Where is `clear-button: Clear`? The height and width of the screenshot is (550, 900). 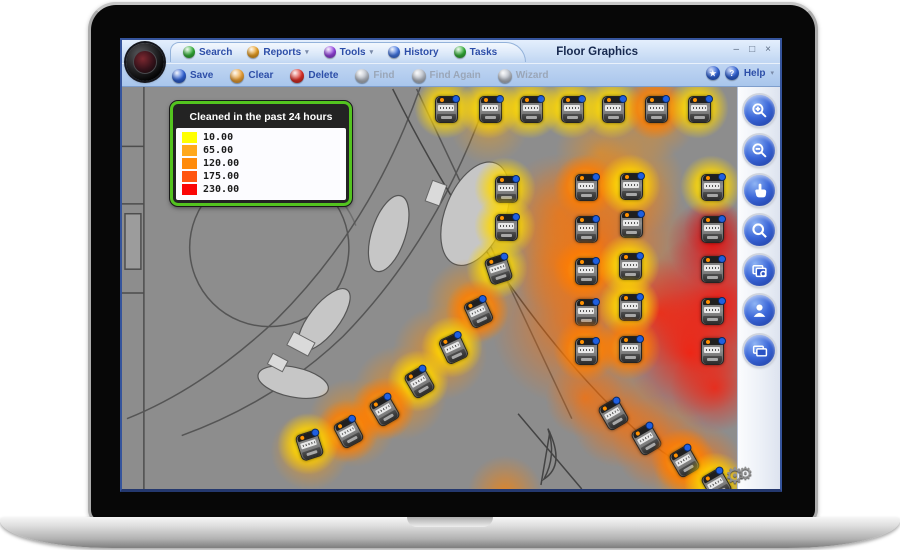 clear-button: Clear is located at coordinates (251, 75).